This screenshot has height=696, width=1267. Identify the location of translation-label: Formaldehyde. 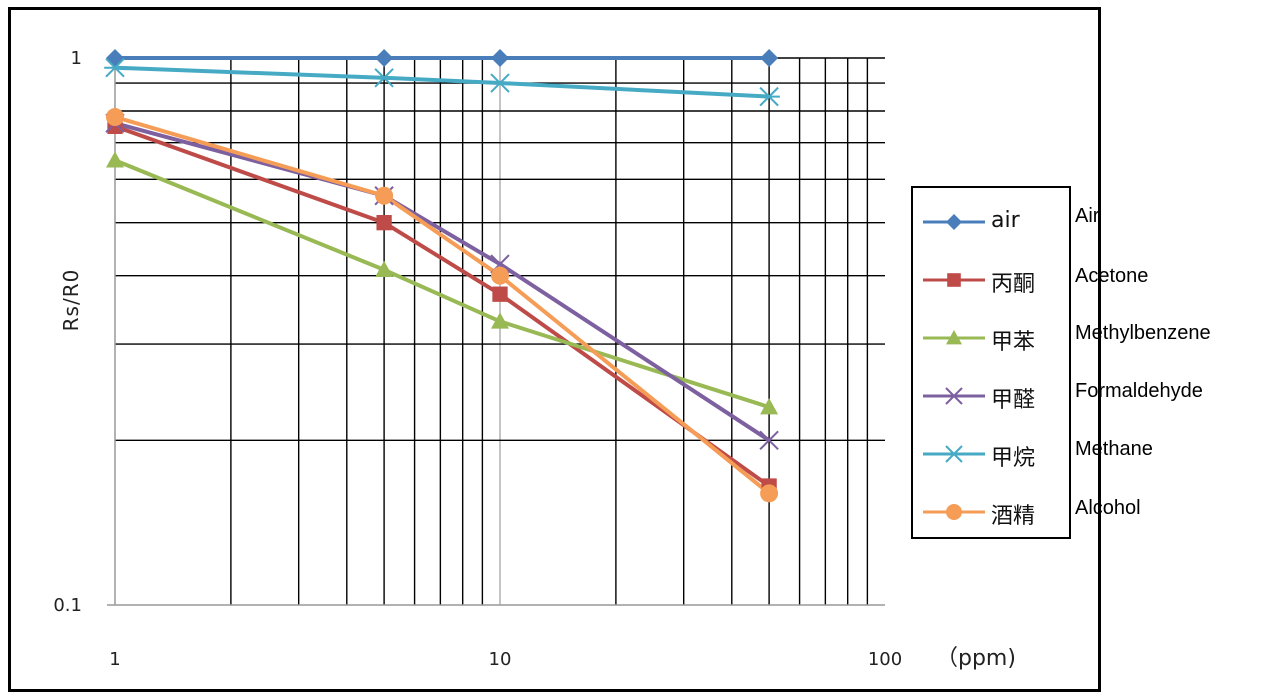
(1139, 391).